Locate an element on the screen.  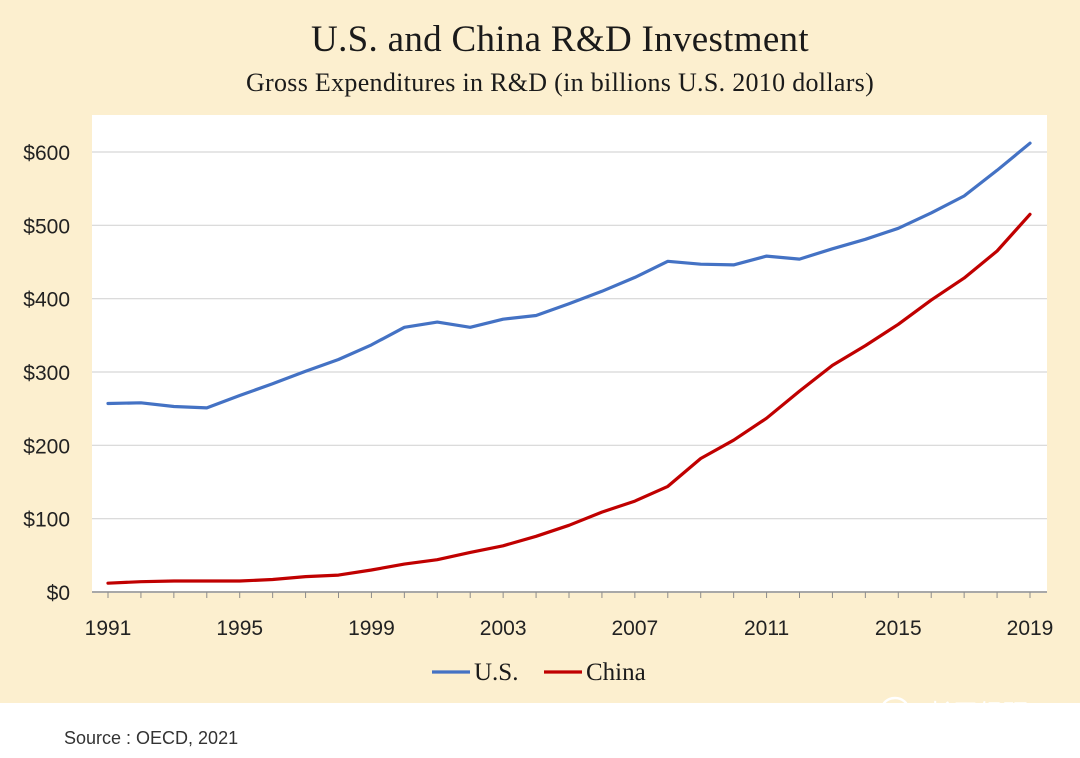
x-tick-label: 2011 is located at coordinates (766, 628).